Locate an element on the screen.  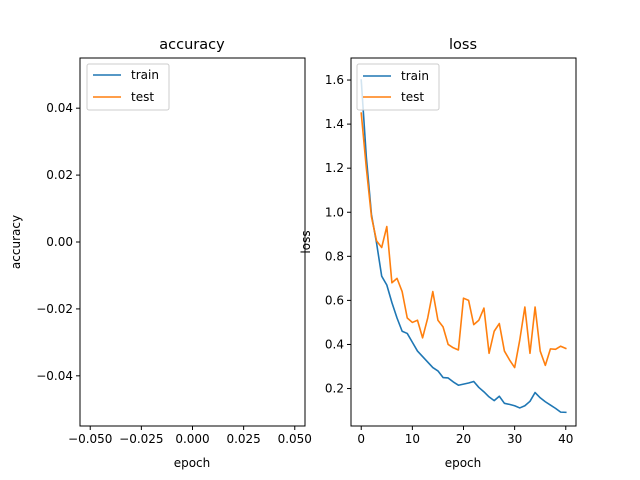
accuracy-y-tick-label: 0.04 is located at coordinates (59, 108).